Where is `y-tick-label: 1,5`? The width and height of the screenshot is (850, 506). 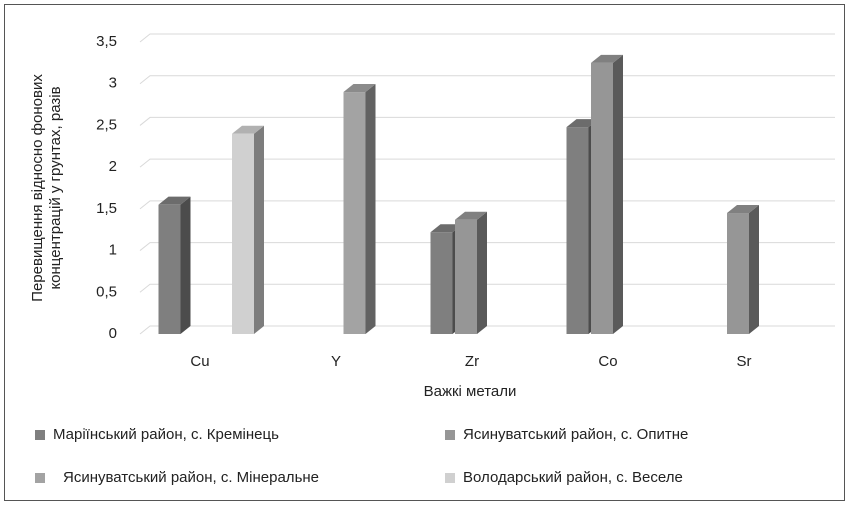 y-tick-label: 1,5 is located at coordinates (106, 208).